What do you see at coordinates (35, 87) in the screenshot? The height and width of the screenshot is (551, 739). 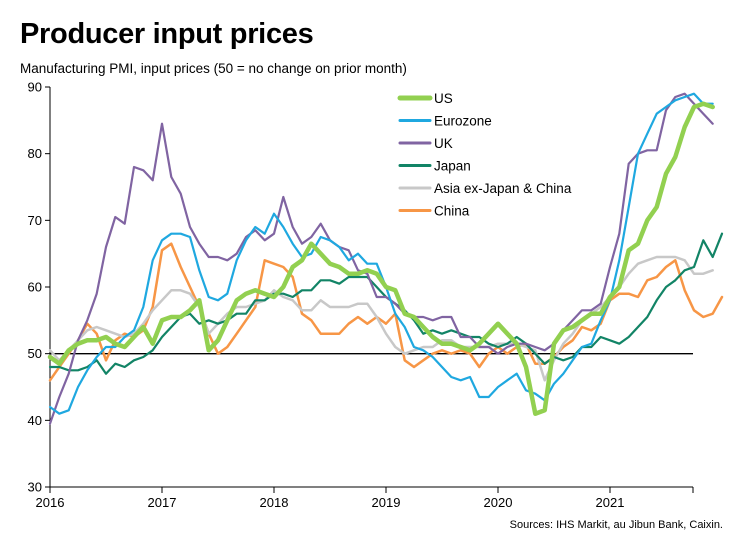 I see `y-tick-label: 90` at bounding box center [35, 87].